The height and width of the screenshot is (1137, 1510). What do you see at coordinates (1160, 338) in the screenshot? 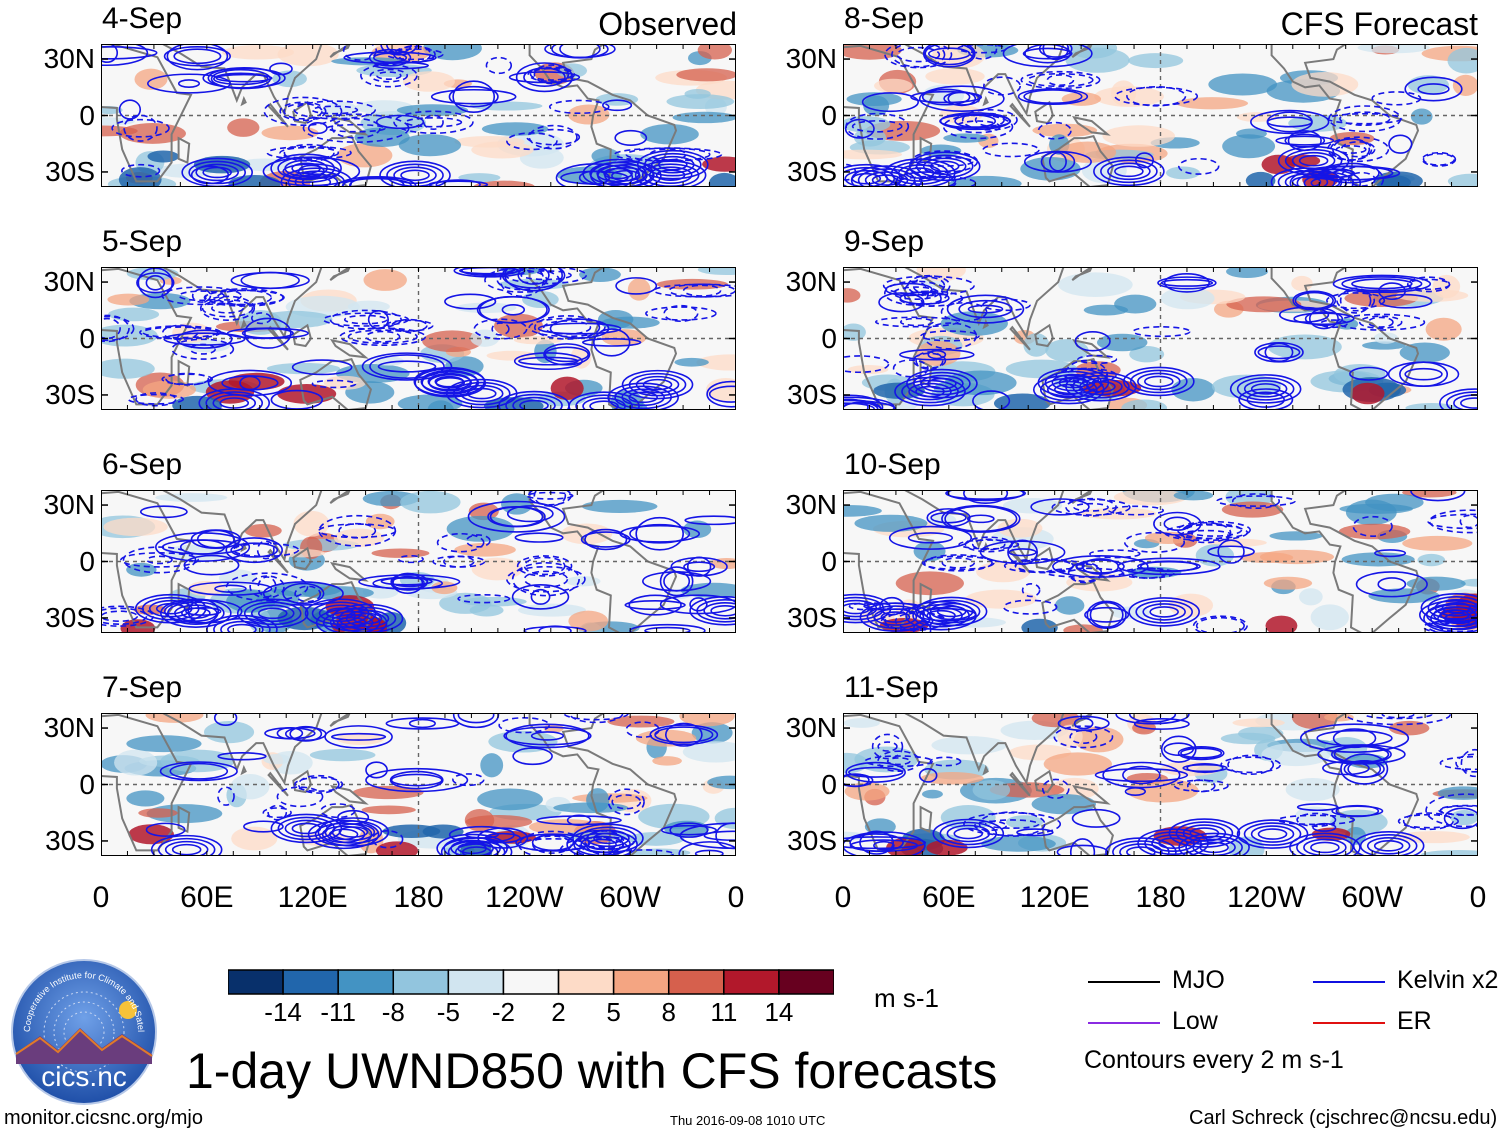
I see `map-panel-9-sep` at bounding box center [1160, 338].